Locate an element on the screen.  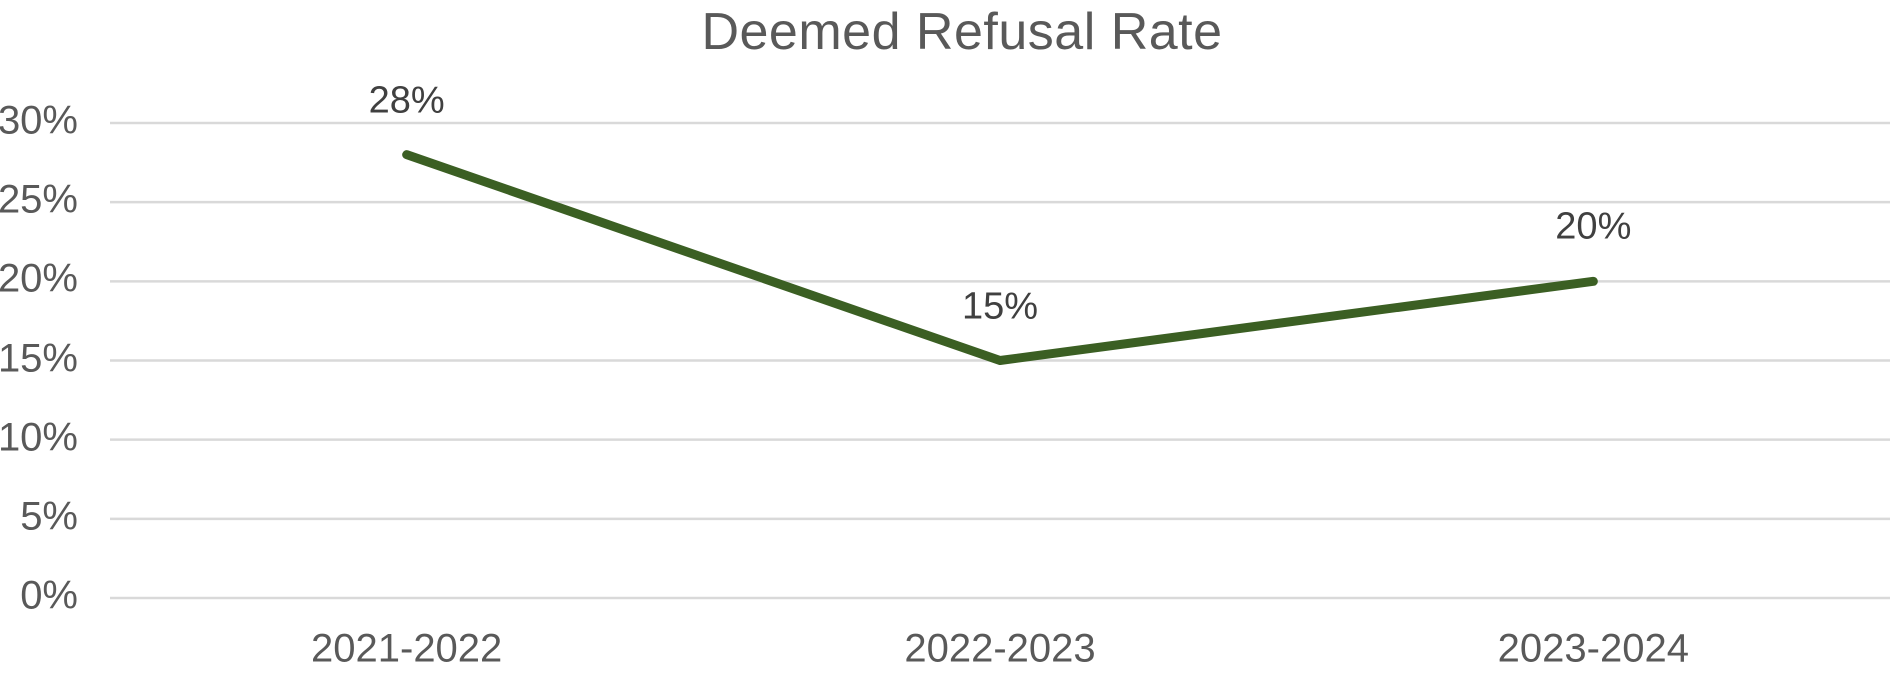
y-axis-tick-label: 25% is located at coordinates (39, 199).